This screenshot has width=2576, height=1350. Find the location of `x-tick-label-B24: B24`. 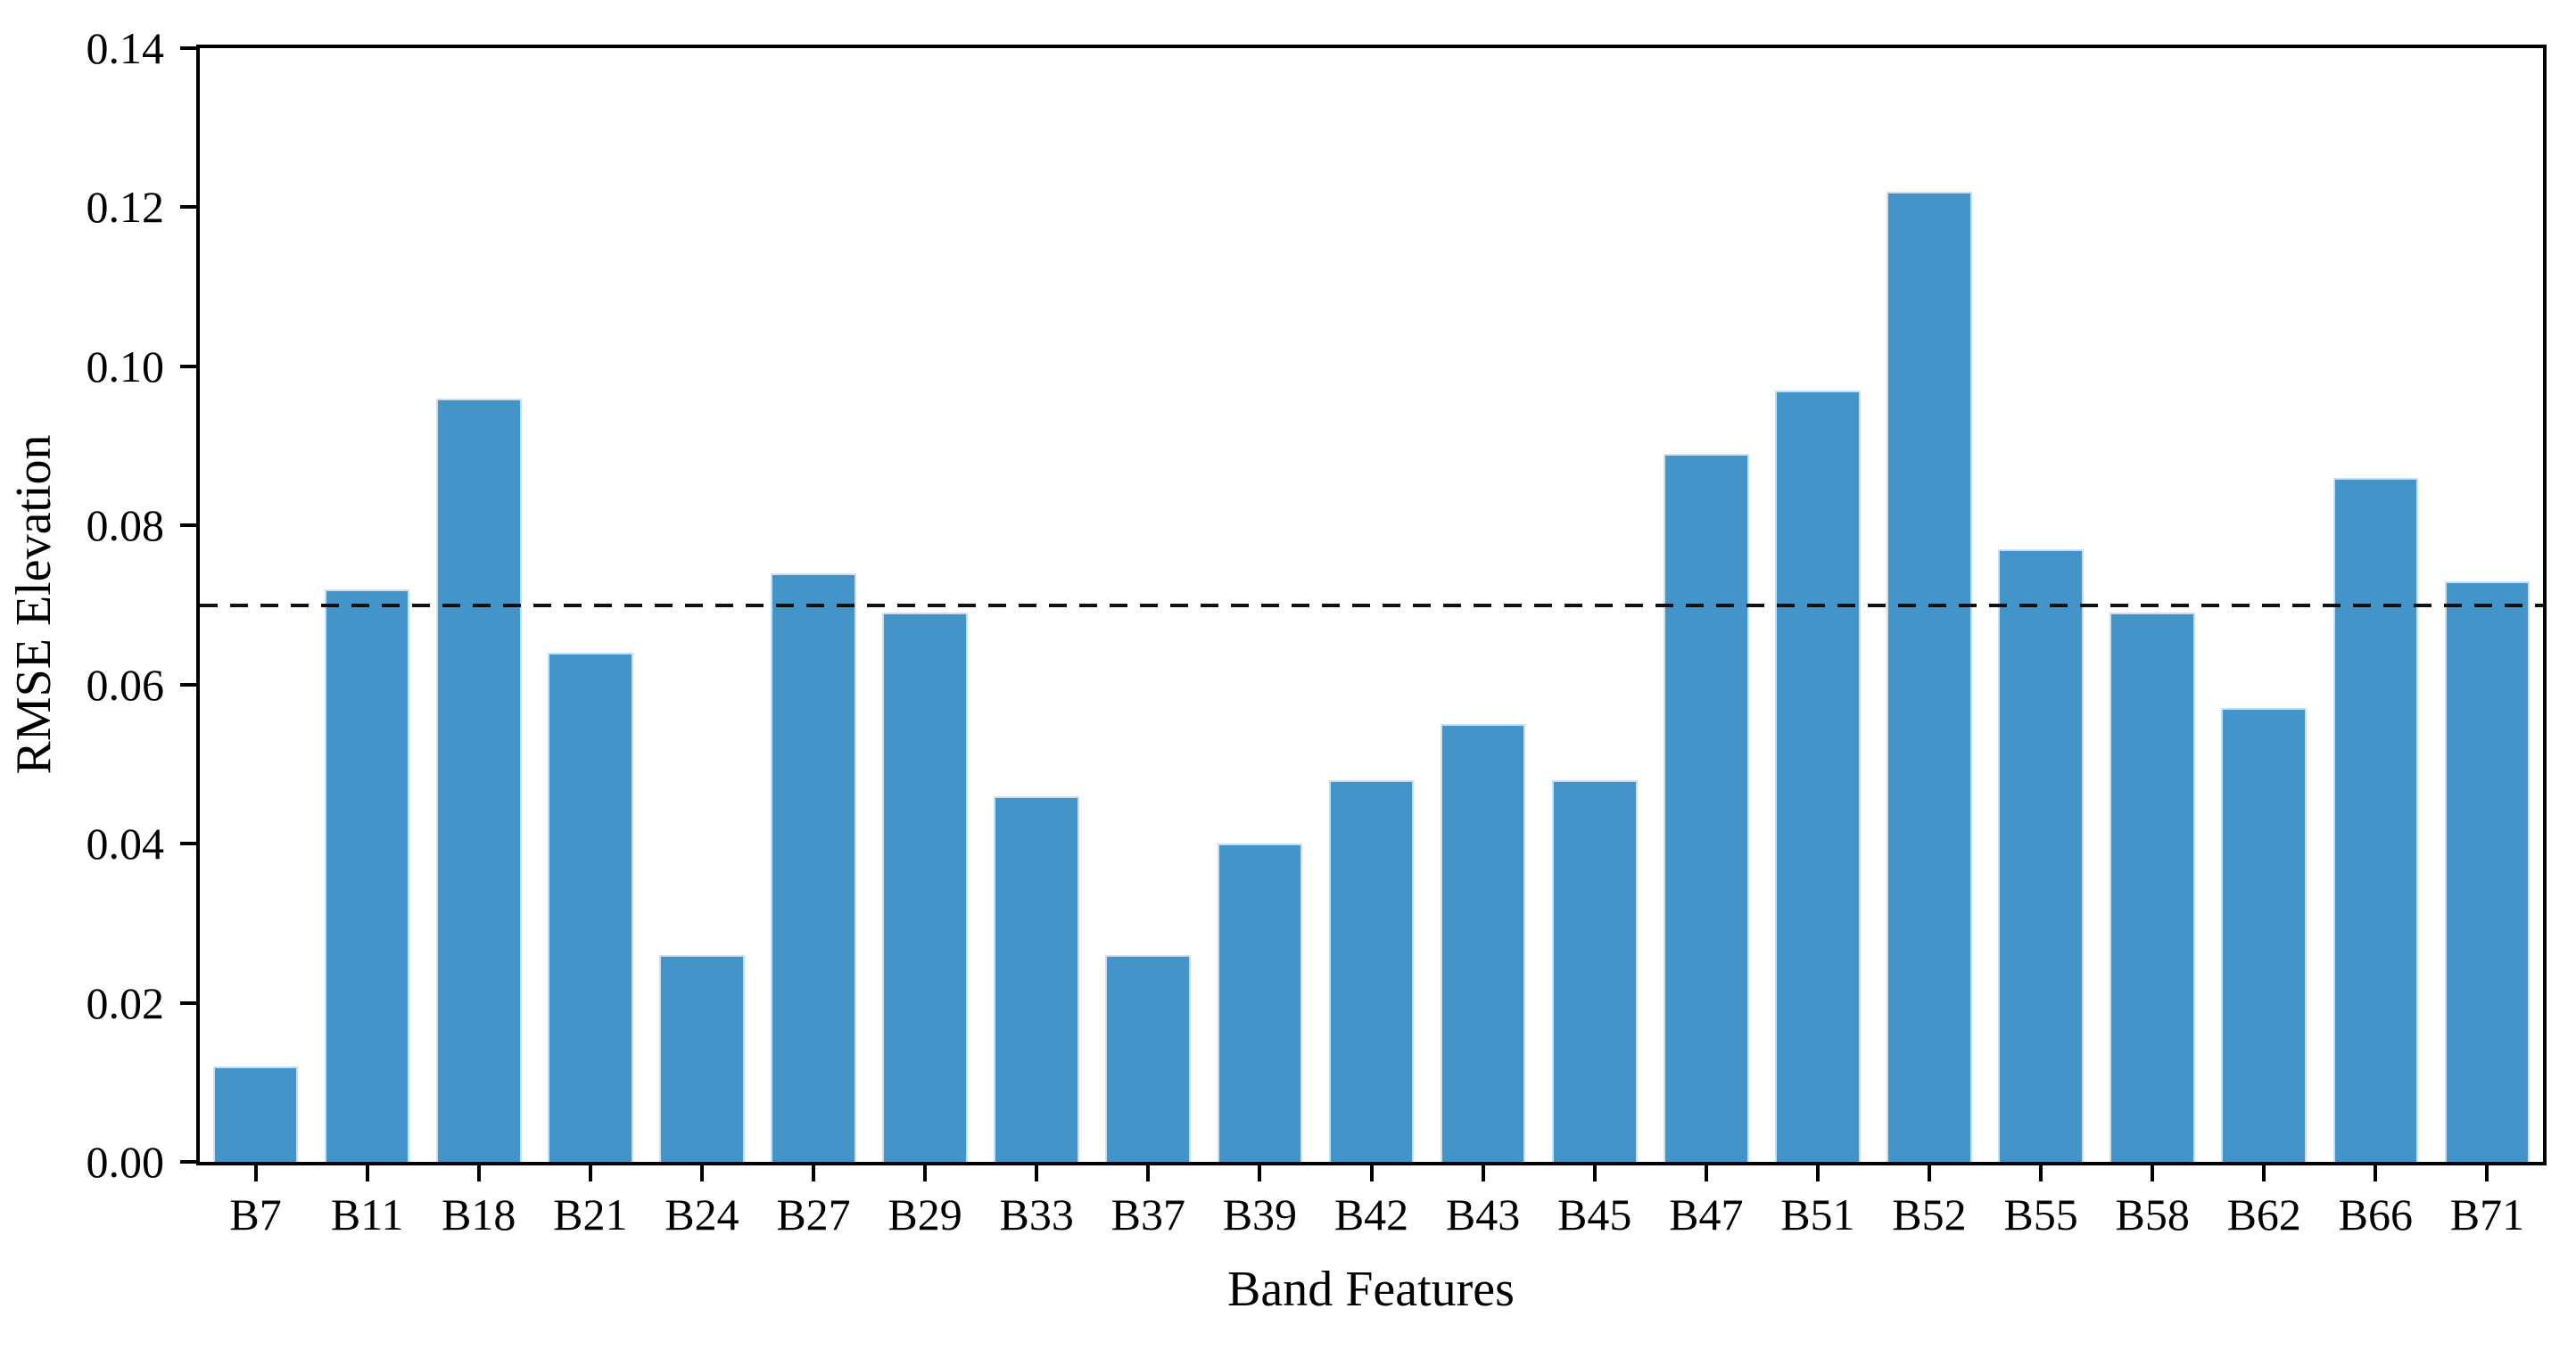

x-tick-label-B24: B24 is located at coordinates (702, 1214).